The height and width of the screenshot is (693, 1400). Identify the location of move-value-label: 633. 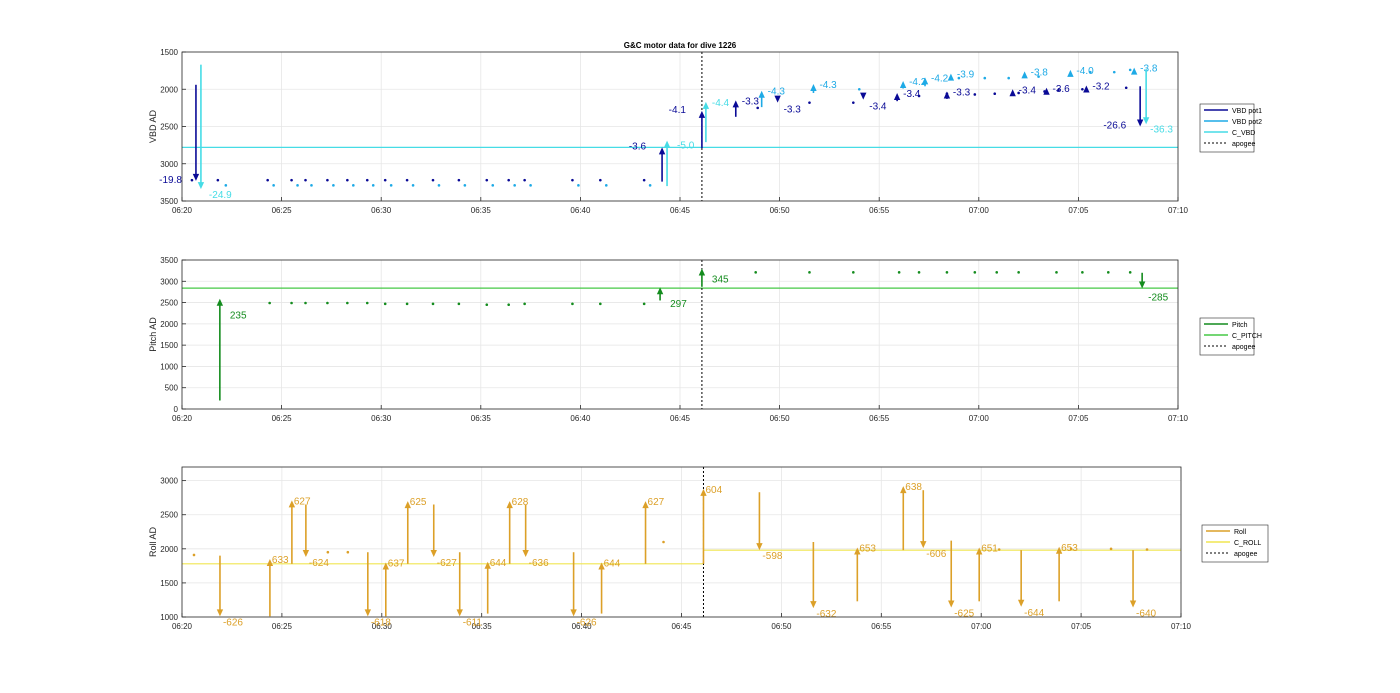
(280, 560).